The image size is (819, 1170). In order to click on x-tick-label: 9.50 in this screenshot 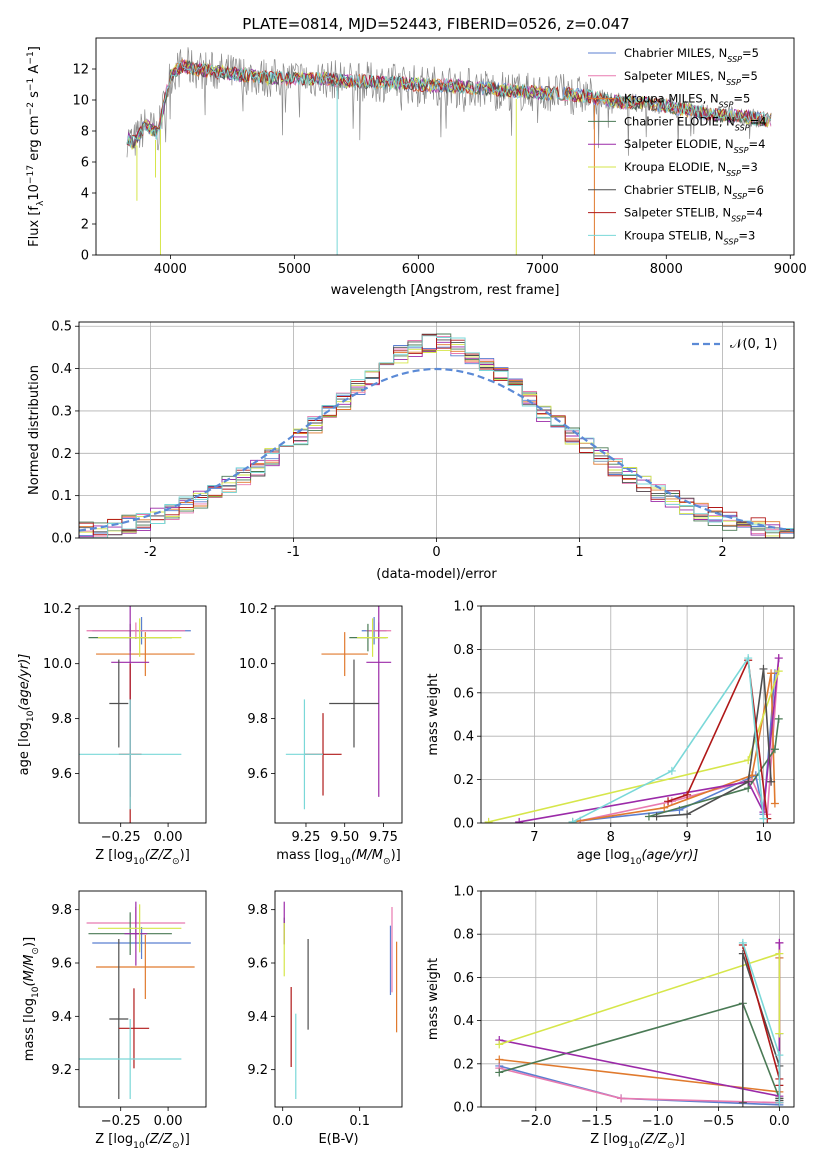, I will do `click(344, 837)`.